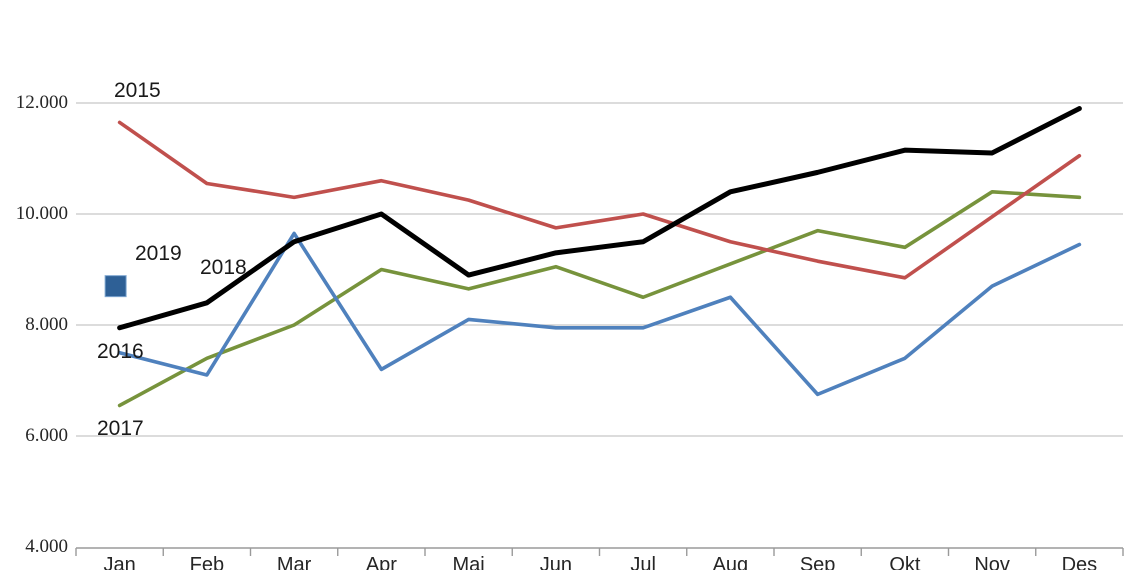  Describe the element at coordinates (46, 324) in the screenshot. I see `y-axis-label: 8.000` at that location.